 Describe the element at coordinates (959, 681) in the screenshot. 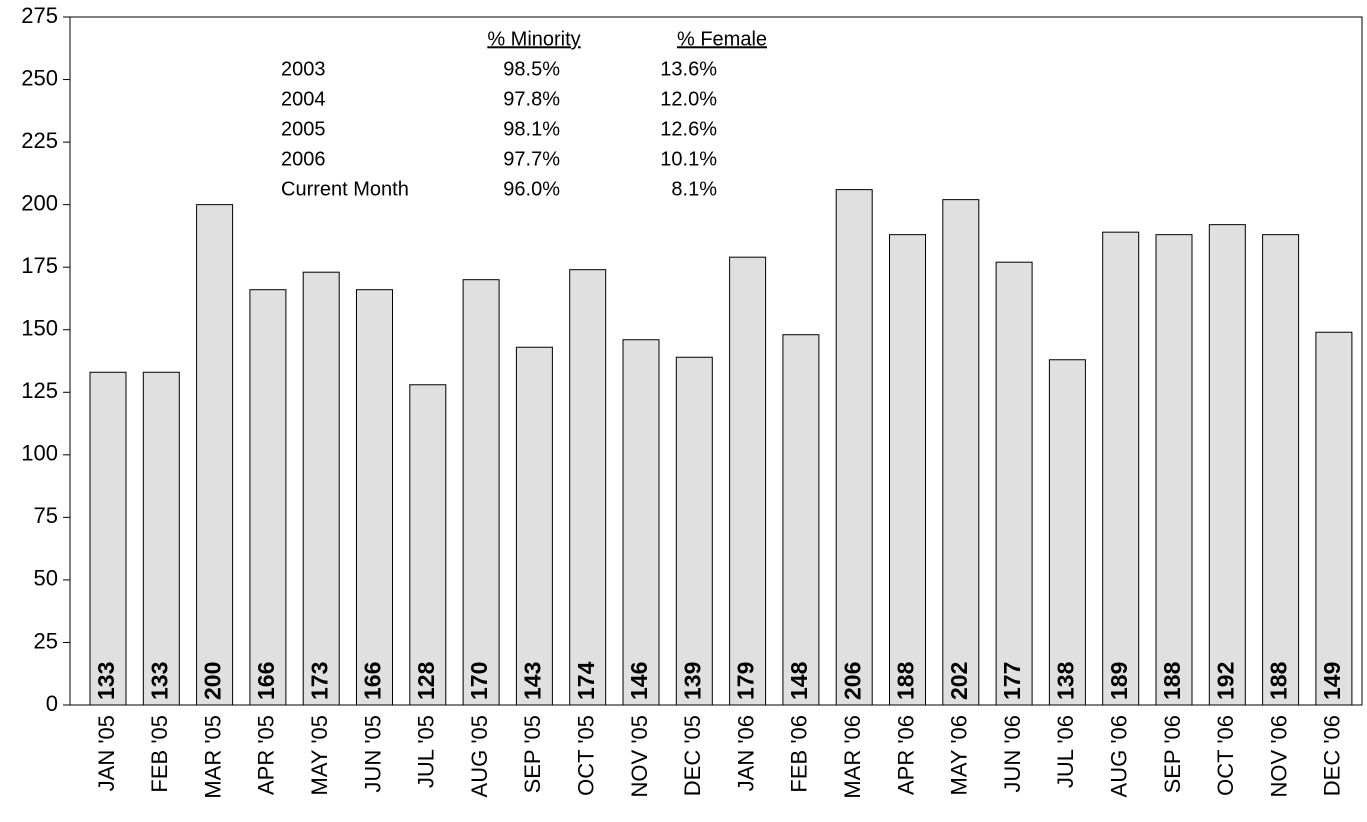

I see `value-label: 202` at that location.